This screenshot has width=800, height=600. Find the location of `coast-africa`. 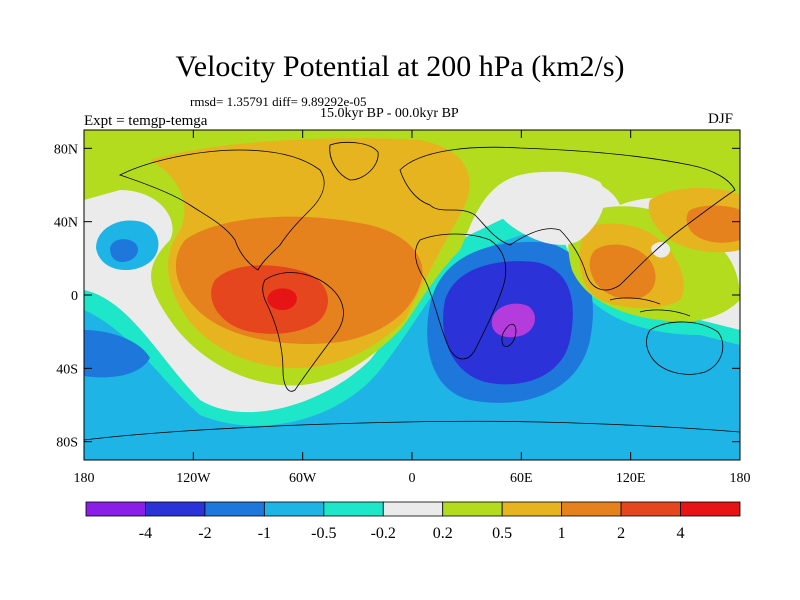

coast-africa is located at coordinates (461, 296).